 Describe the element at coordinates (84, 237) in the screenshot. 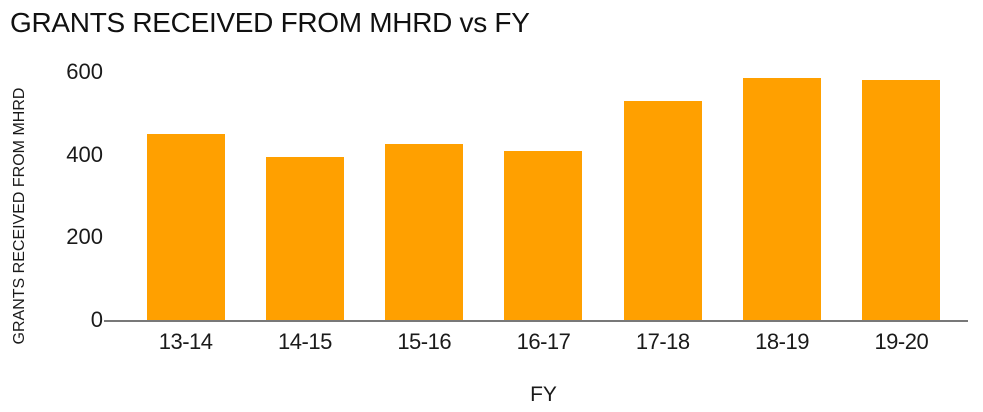

I see `y-tick-label: 200` at that location.